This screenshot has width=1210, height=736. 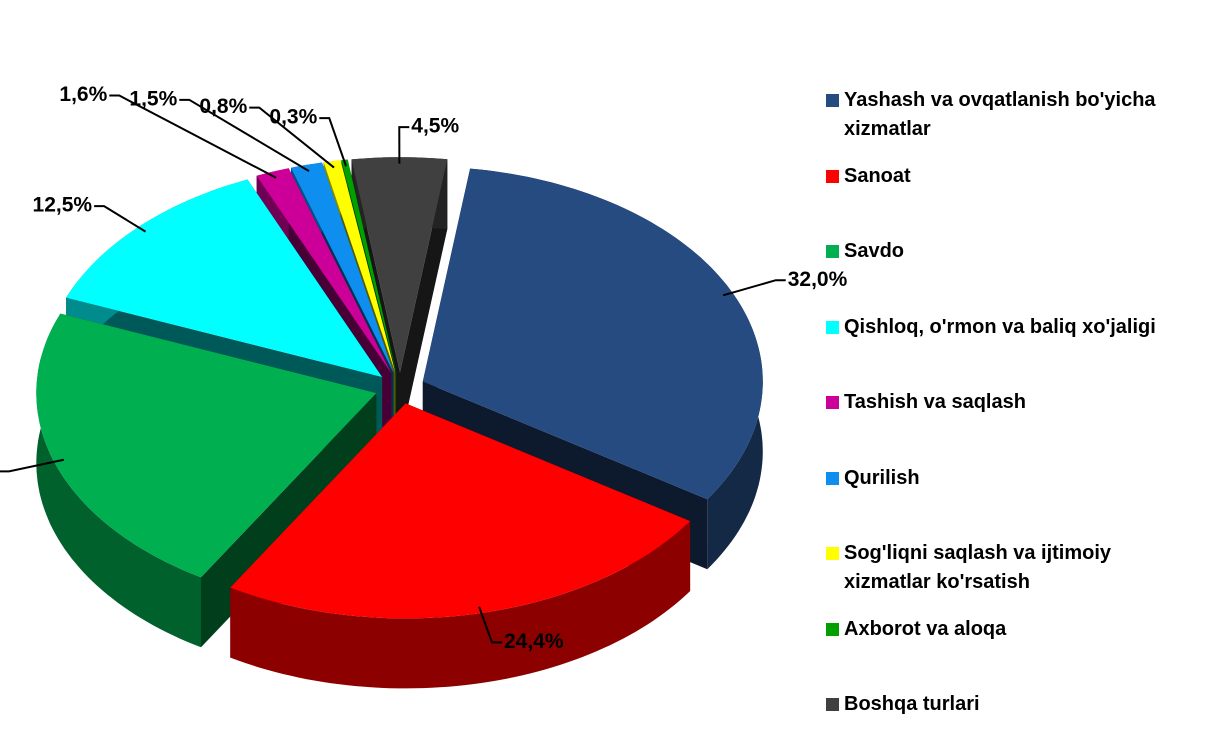 I want to click on legend-label: Savdo, so click(x=874, y=251).